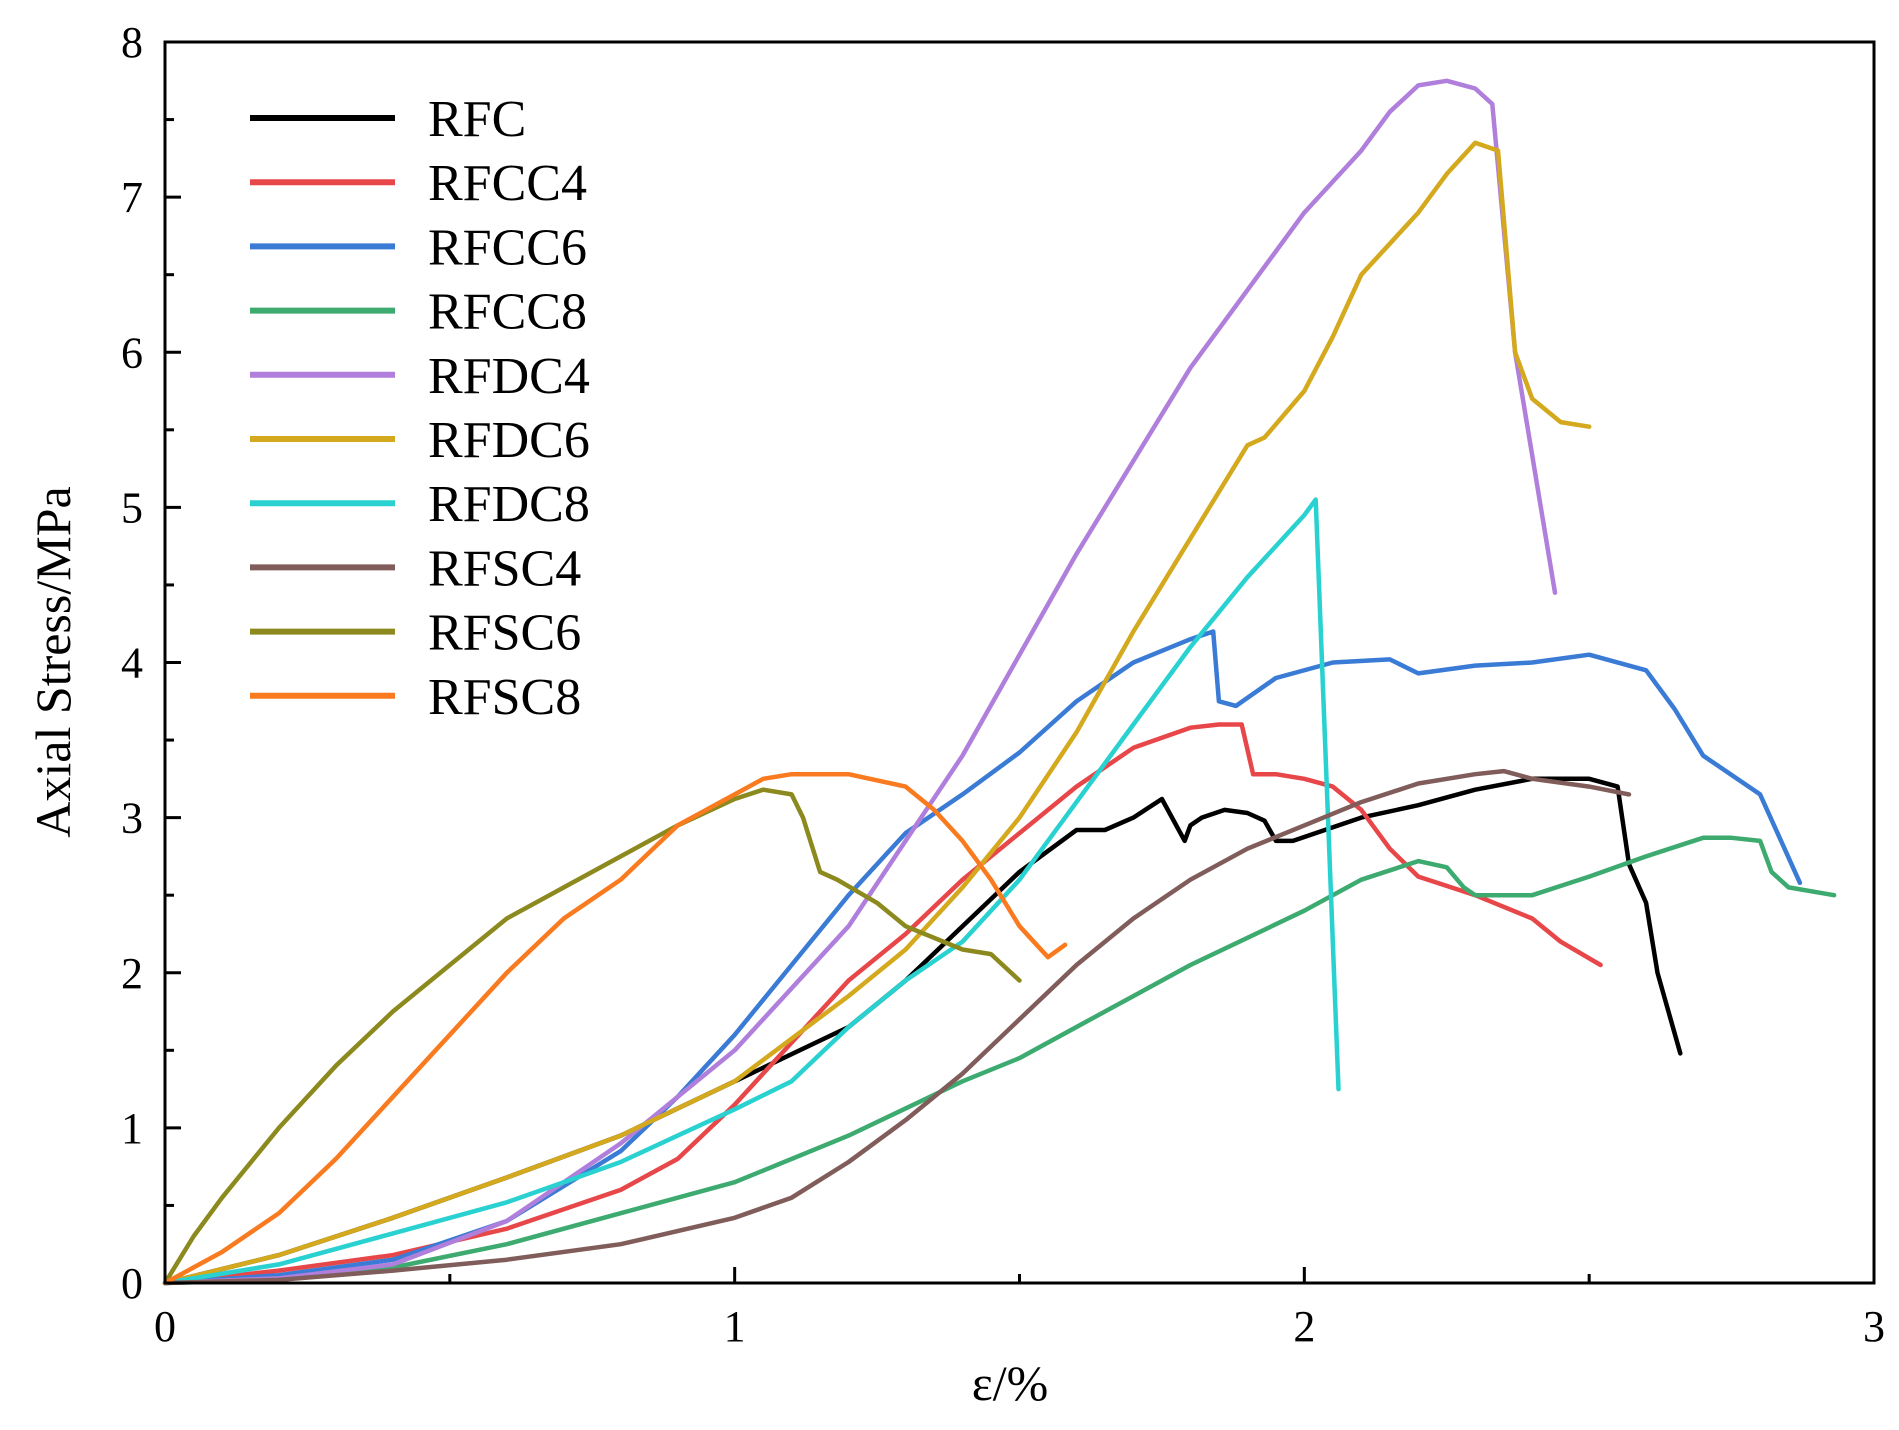 The width and height of the screenshot is (1899, 1430). Describe the element at coordinates (132, 818) in the screenshot. I see `y-tick-label: 3` at that location.